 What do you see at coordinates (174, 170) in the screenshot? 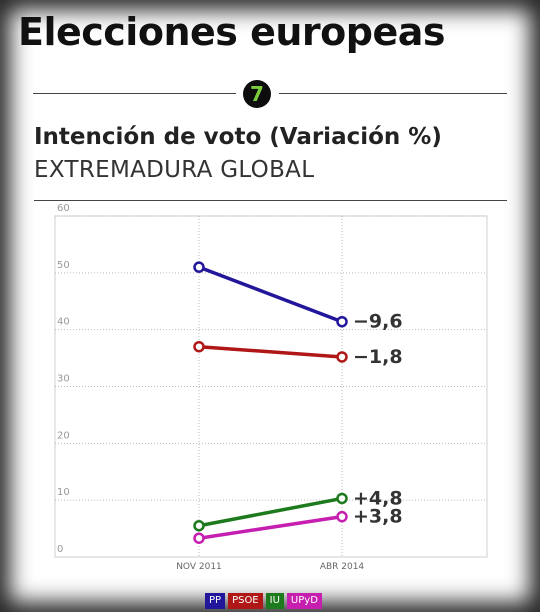
I see `chart-subtitle: EXTREMADURA GLOBAL` at bounding box center [174, 170].